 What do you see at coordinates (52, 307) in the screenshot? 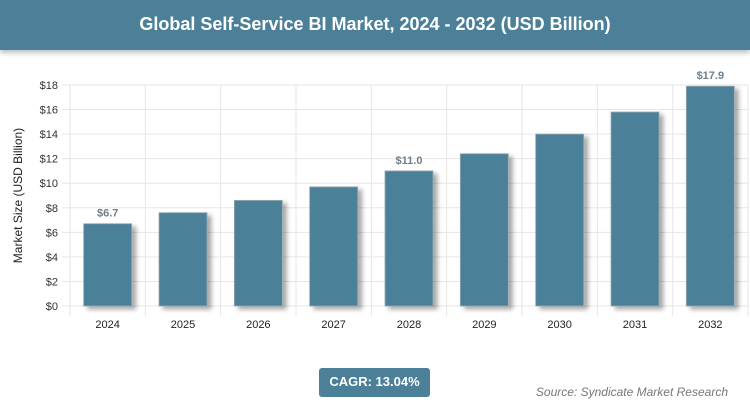
I see `y-tick-label: $0` at bounding box center [52, 307].